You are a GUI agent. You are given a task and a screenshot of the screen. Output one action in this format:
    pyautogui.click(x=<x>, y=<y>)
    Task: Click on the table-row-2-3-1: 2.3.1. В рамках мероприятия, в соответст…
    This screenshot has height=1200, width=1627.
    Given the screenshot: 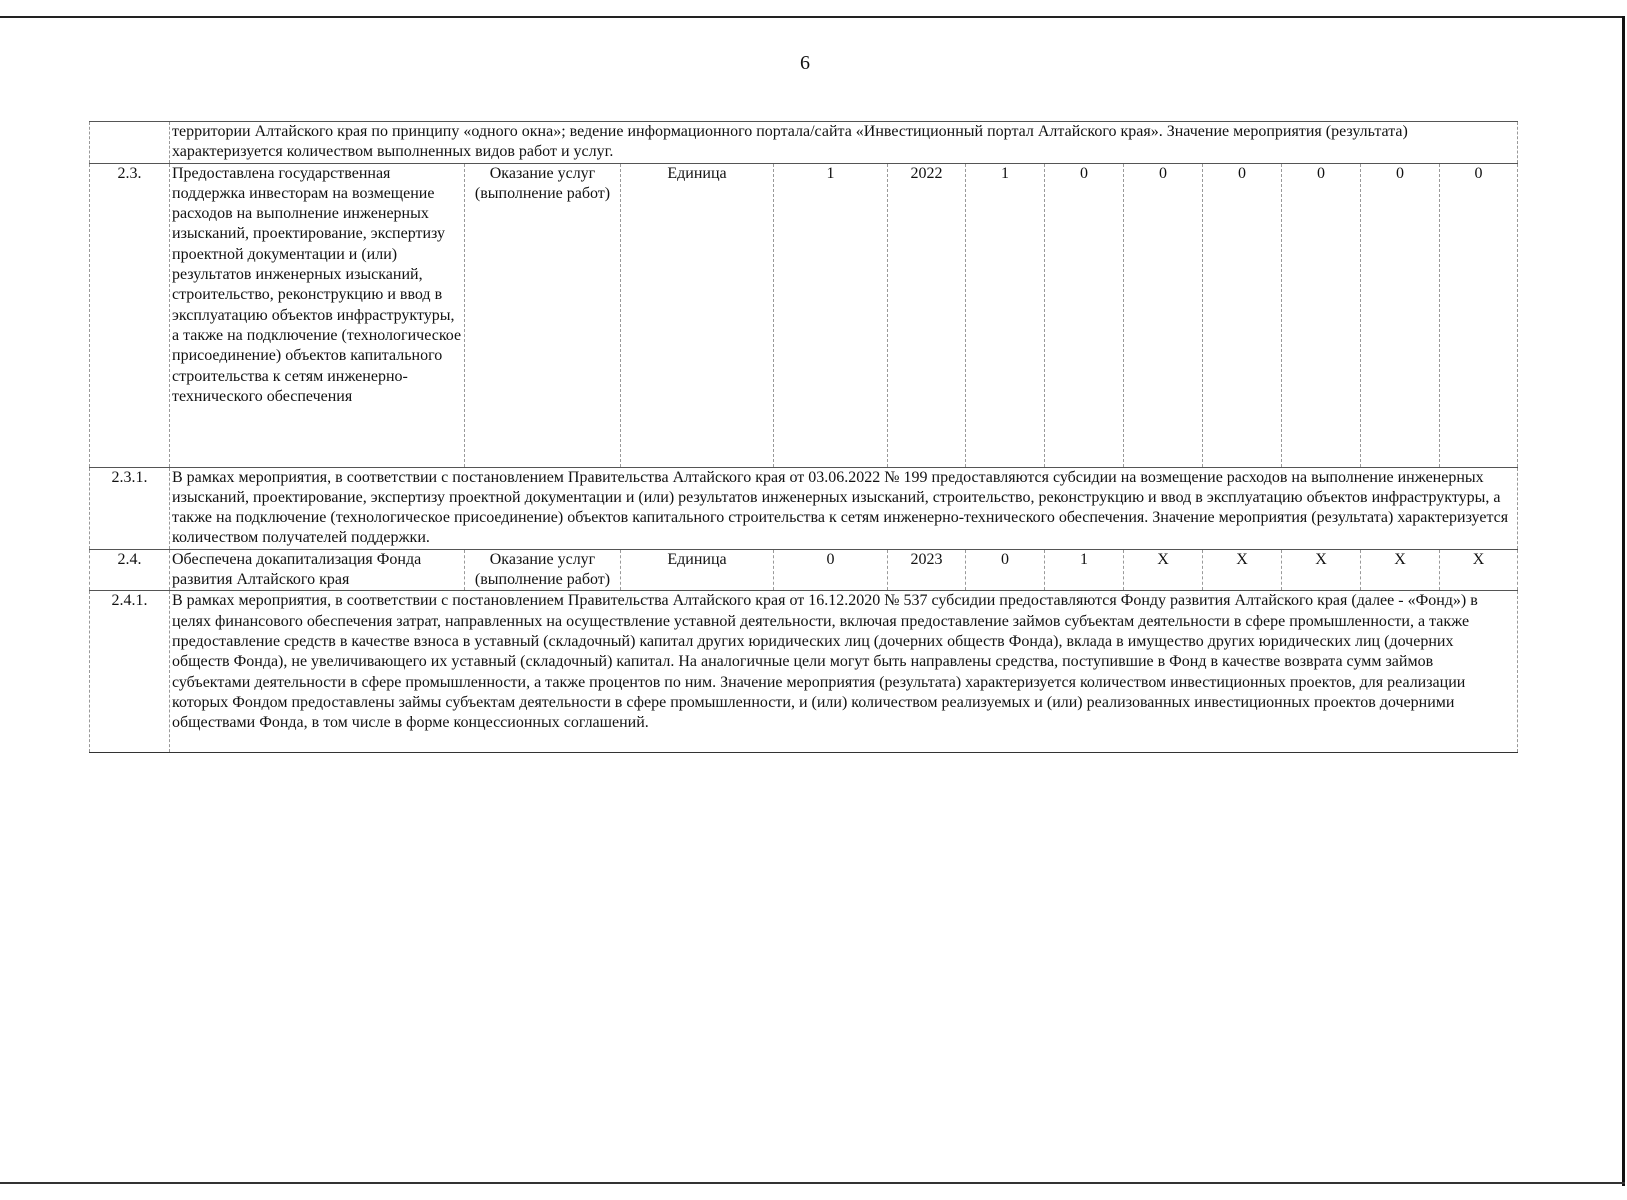 What is the action you would take?
    pyautogui.click(x=803, y=508)
    